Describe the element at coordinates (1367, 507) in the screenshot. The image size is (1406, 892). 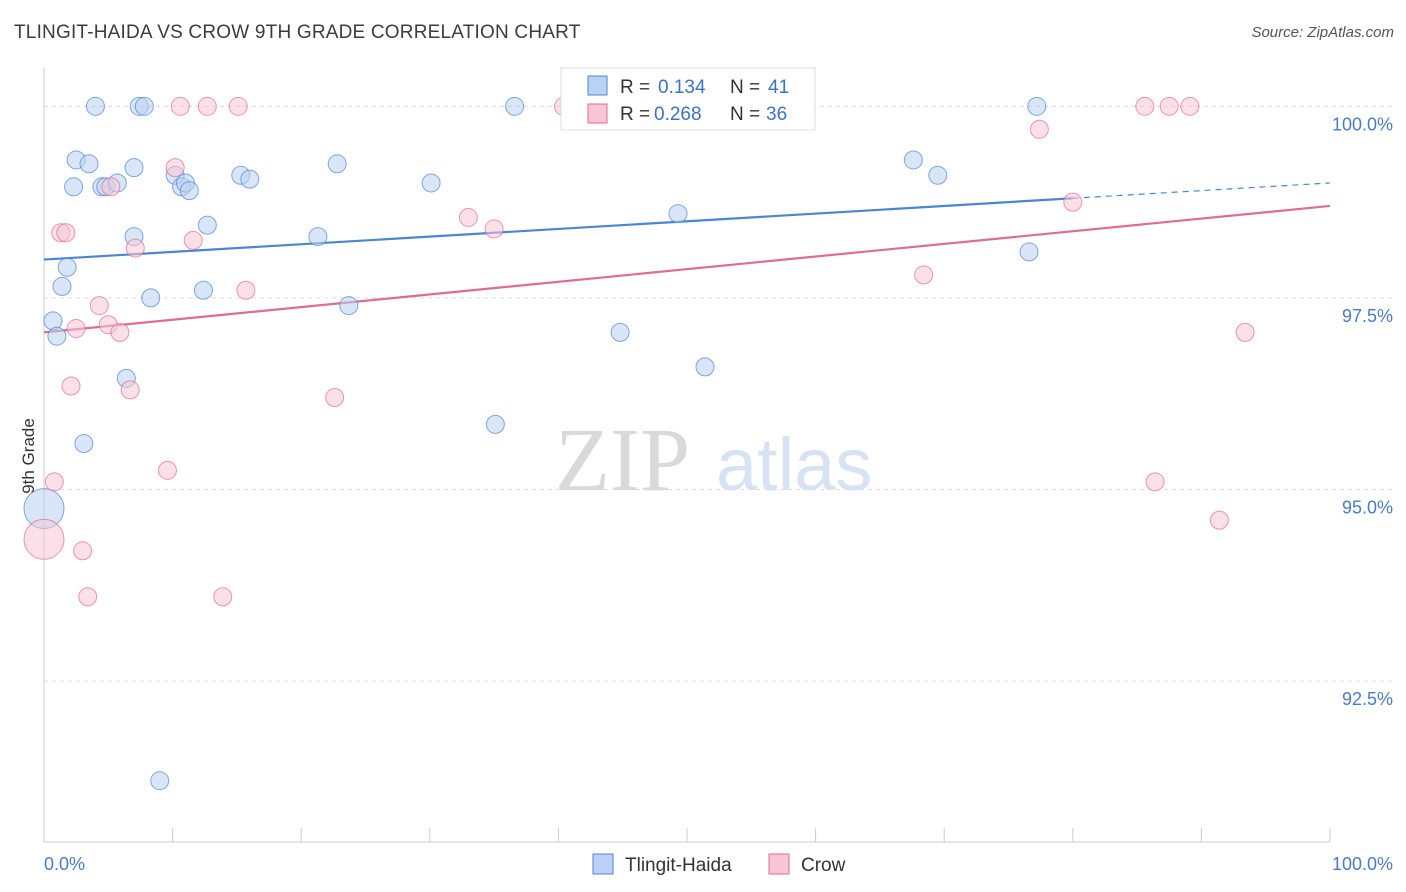
I see `y-tick-label: 95.0%` at that location.